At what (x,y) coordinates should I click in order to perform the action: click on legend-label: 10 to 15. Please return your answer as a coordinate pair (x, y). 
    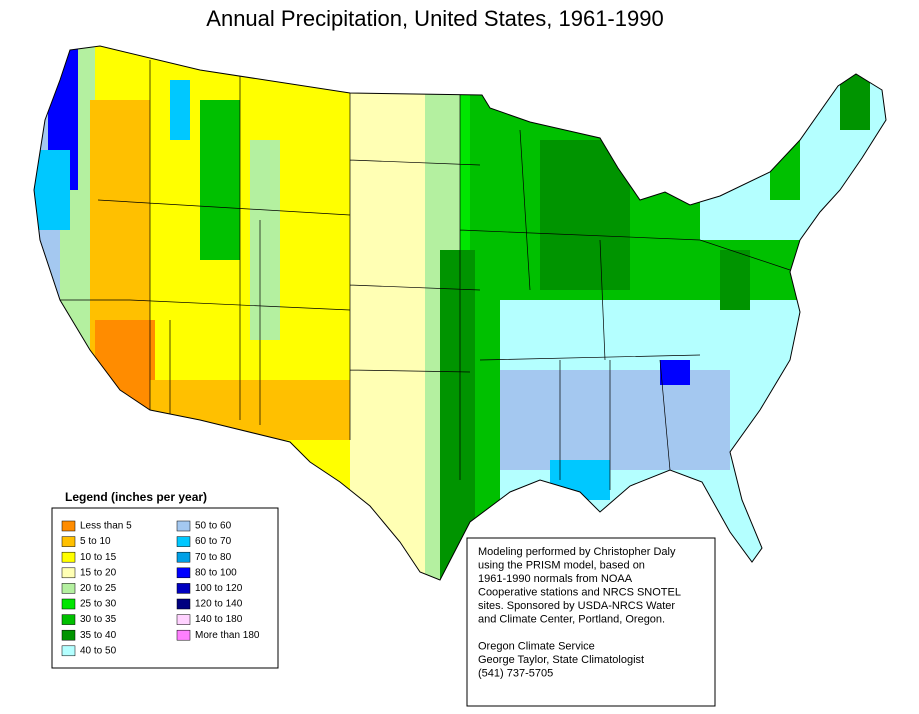
    Looking at the image, I should click on (98, 557).